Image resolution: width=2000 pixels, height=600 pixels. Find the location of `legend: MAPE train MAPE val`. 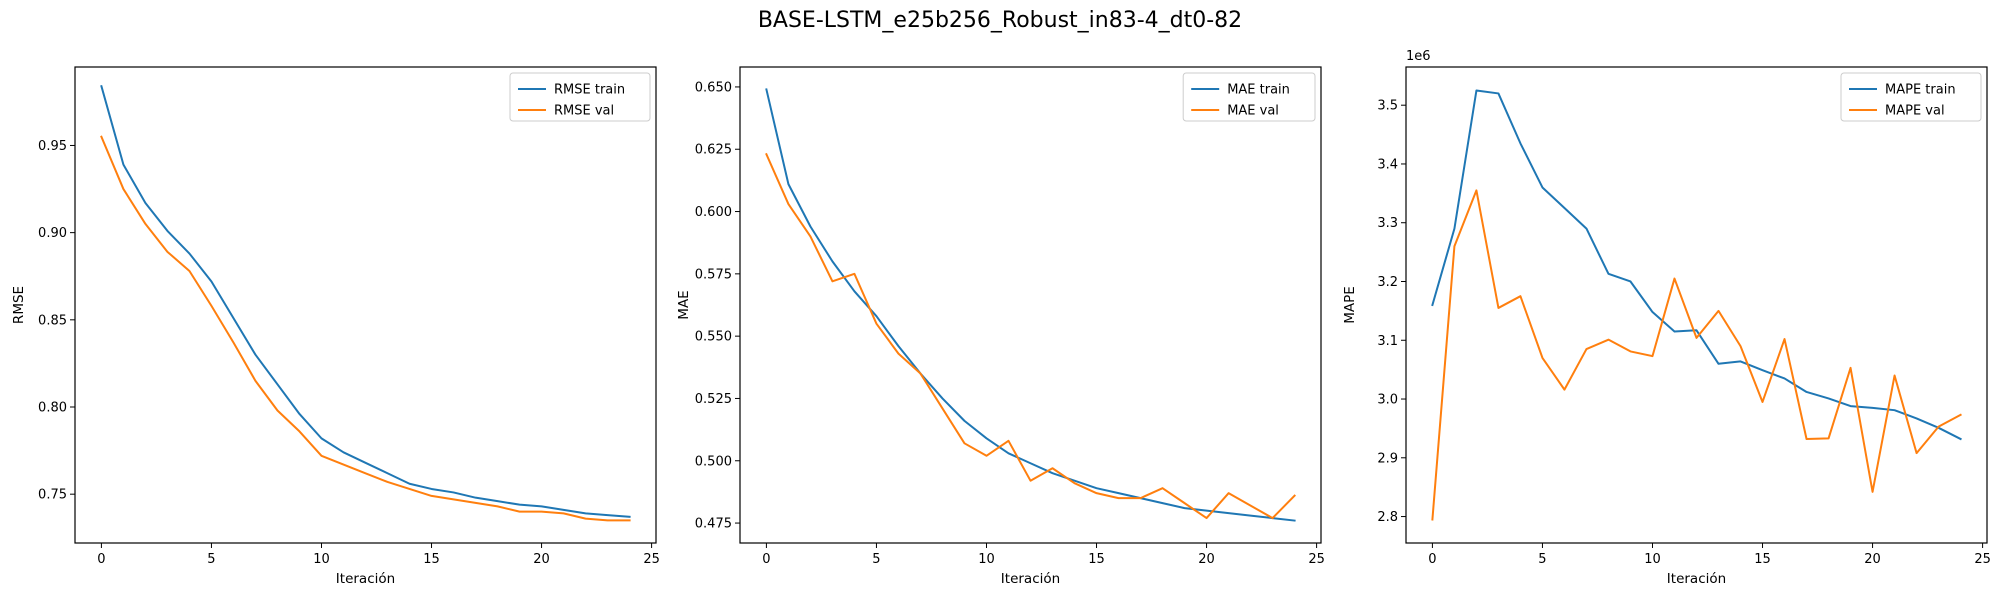

legend: MAPE train MAPE val is located at coordinates (1911, 97).